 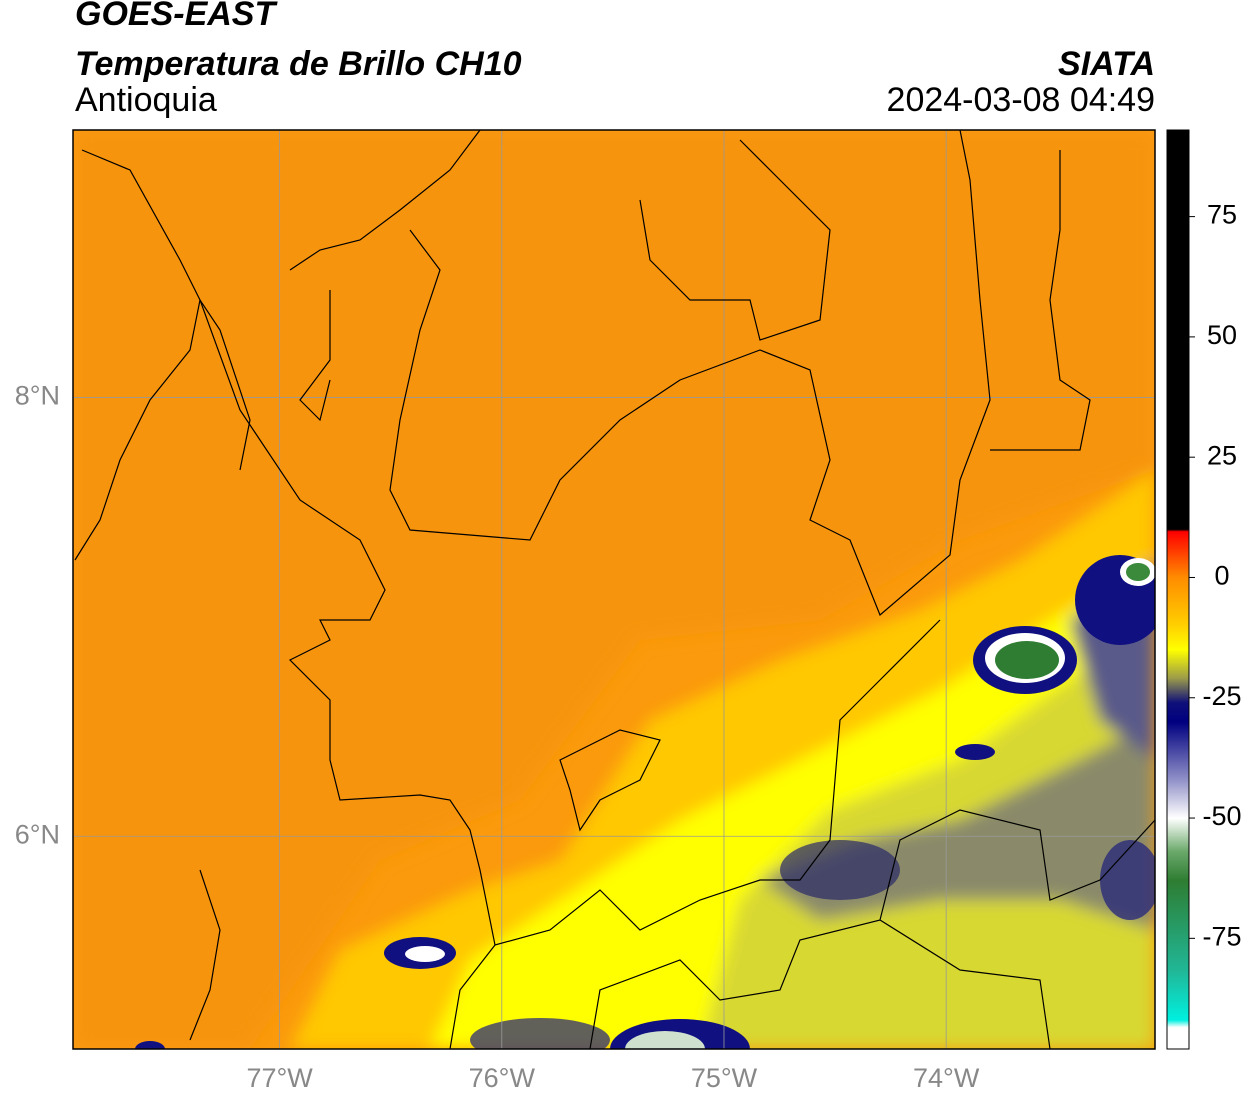 What do you see at coordinates (1221, 936) in the screenshot?
I see `colorbar-tick-label: -75` at bounding box center [1221, 936].